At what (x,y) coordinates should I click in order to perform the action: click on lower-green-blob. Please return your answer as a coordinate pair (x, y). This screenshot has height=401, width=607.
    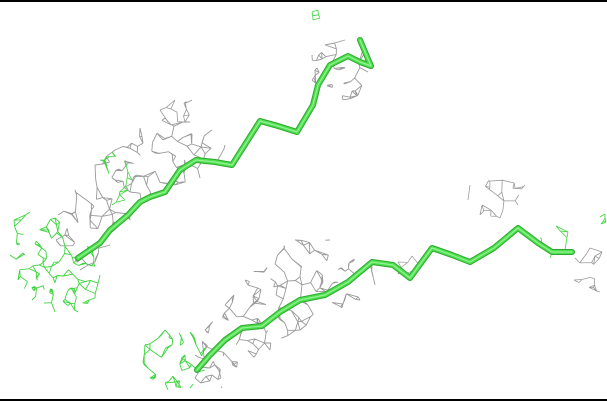
    Looking at the image, I should click on (174, 360).